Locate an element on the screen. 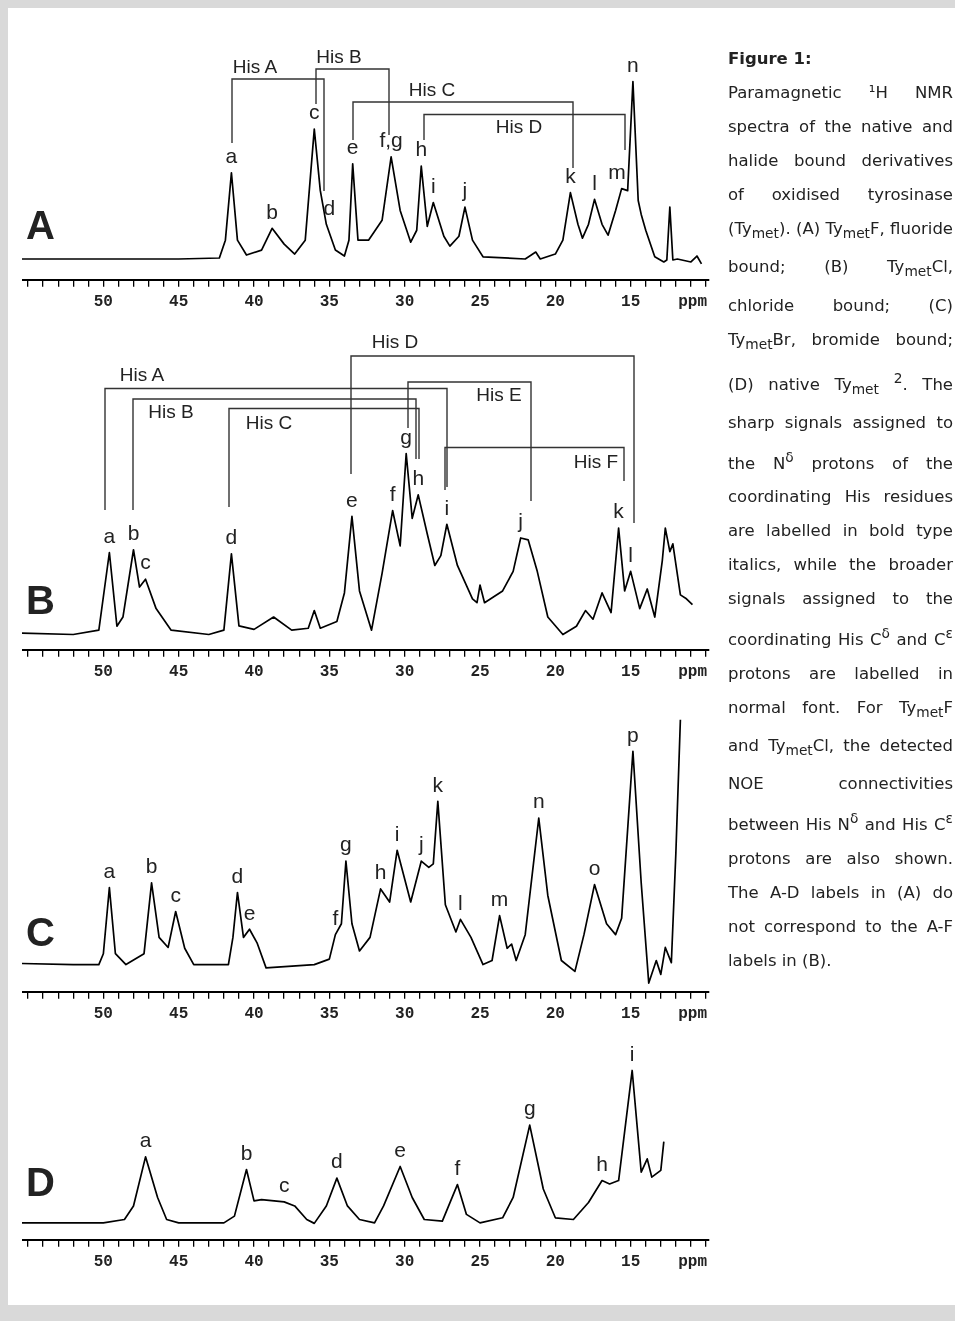 This screenshot has height=1321, width=955. text: A is located at coordinates (40, 225).